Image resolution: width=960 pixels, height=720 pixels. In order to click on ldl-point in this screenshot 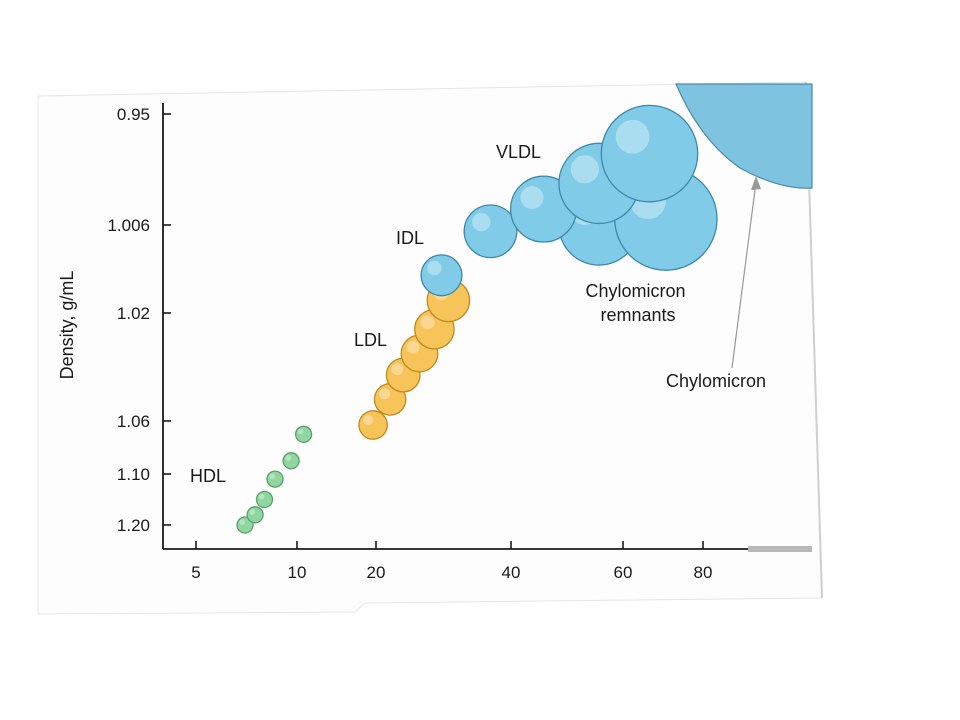, I will do `click(373, 425)`.